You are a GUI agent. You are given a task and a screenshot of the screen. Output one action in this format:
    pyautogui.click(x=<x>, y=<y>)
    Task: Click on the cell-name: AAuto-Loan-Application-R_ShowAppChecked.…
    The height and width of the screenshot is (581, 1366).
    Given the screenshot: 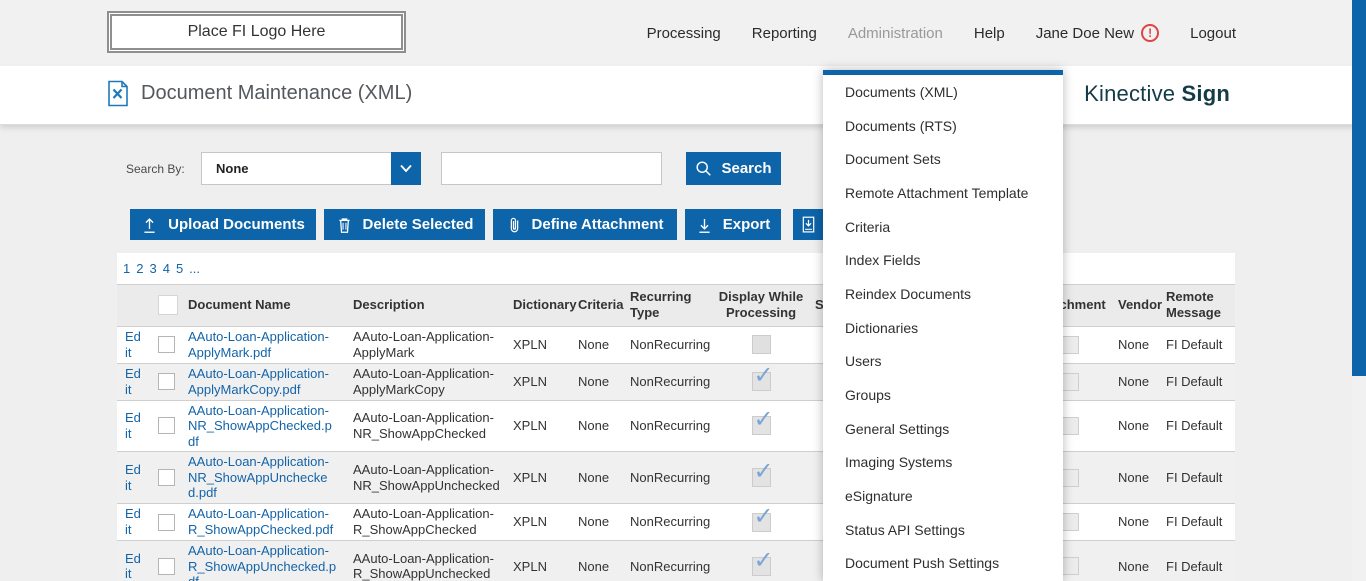 What is the action you would take?
    pyautogui.click(x=262, y=522)
    